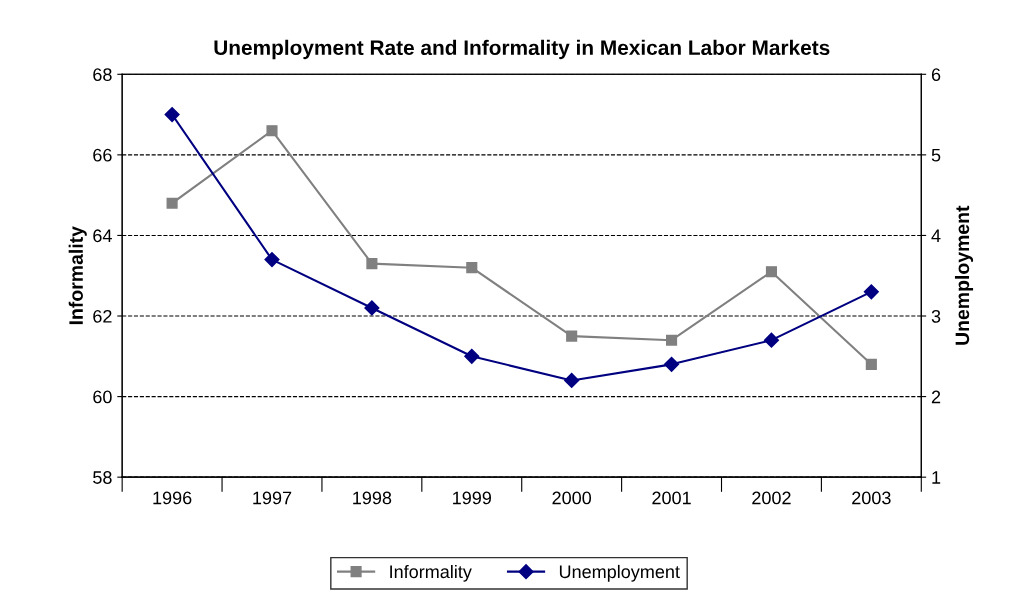 Image resolution: width=1018 pixels, height=604 pixels. Describe the element at coordinates (671, 498) in the screenshot. I see `x-tick-label: 2001` at that location.